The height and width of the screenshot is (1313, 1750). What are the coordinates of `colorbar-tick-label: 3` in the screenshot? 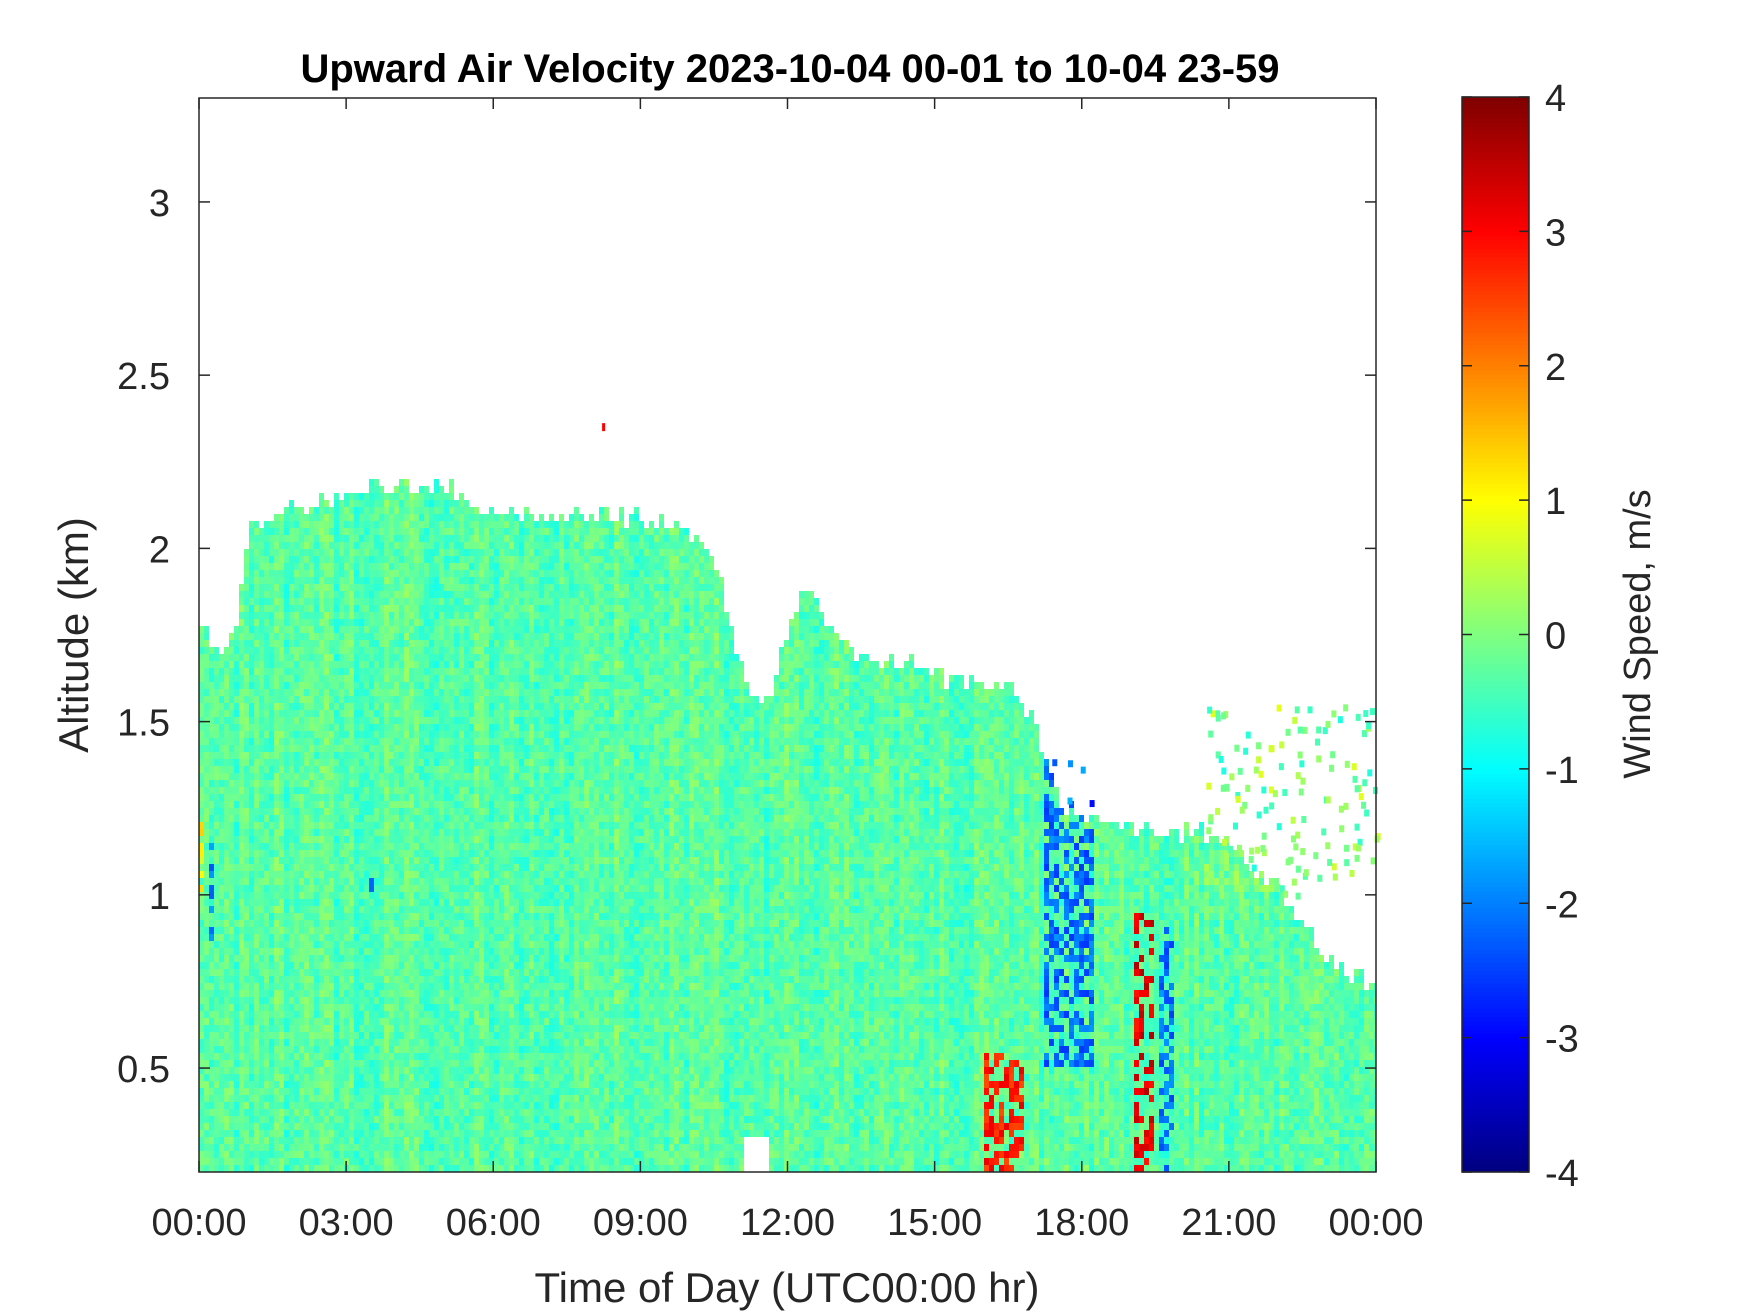 It's located at (1555, 233).